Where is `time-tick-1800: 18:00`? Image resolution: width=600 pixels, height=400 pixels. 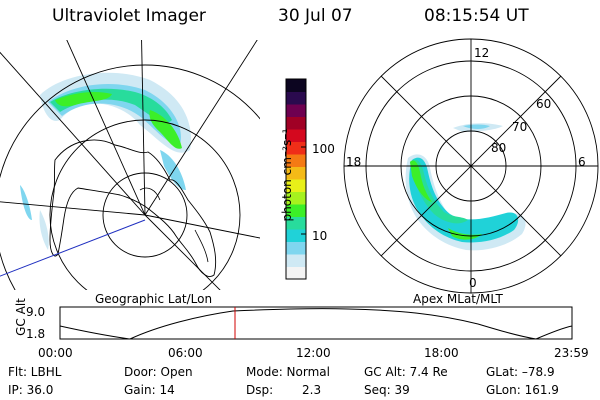
time-tick-1800: 18:00 is located at coordinates (441, 353).